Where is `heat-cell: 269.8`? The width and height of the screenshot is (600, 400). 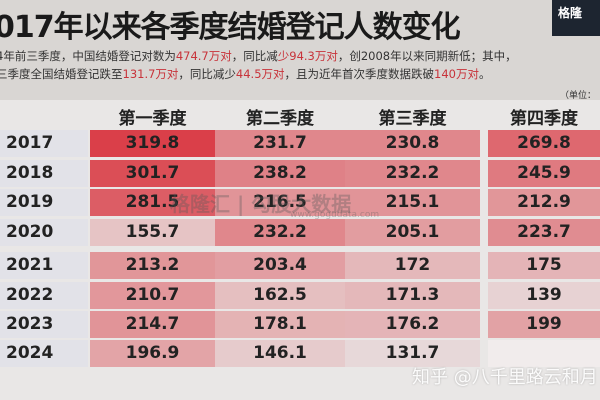
heat-cell: 269.8 is located at coordinates (544, 143).